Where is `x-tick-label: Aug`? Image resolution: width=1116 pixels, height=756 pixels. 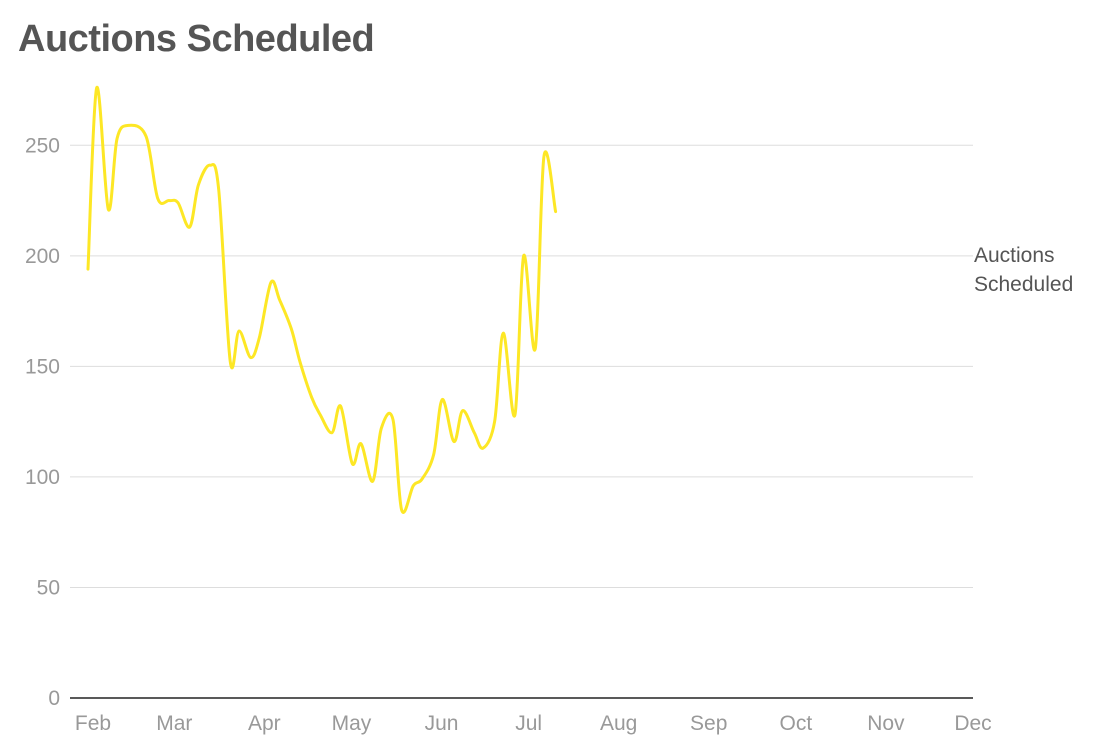
x-tick-label: Aug is located at coordinates (618, 723).